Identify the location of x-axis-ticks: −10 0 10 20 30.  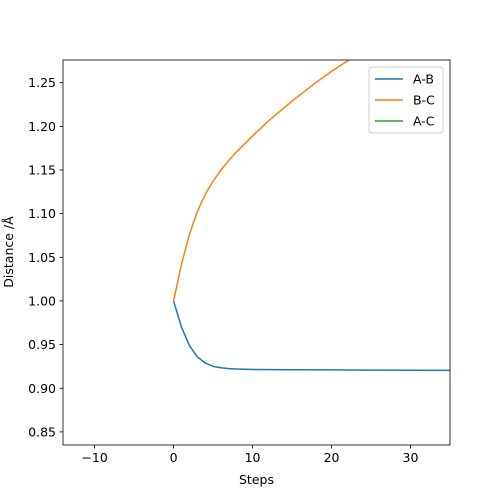
(250, 455).